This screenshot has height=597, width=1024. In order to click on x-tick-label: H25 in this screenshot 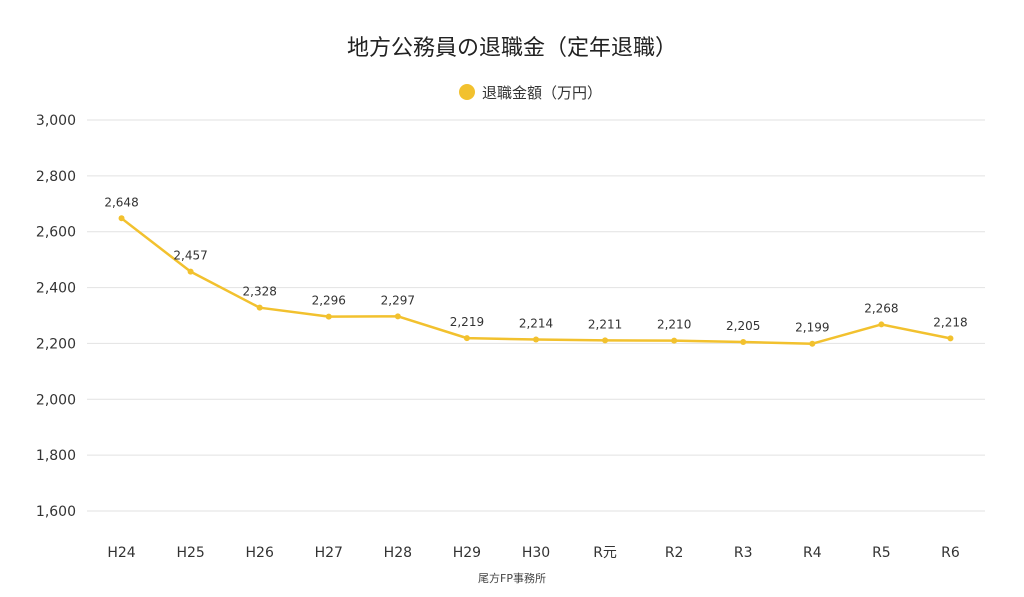, I will do `click(190, 553)`.